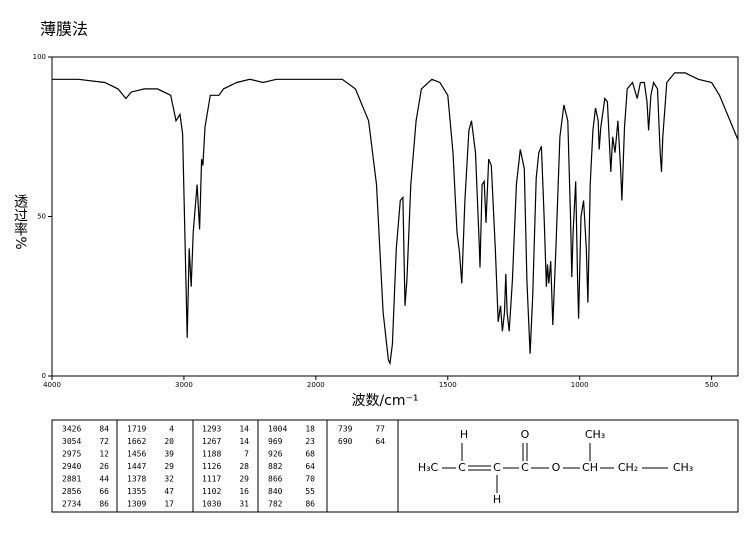  What do you see at coordinates (171, 429) in the screenshot?
I see `peak-transmittance: 4` at bounding box center [171, 429].